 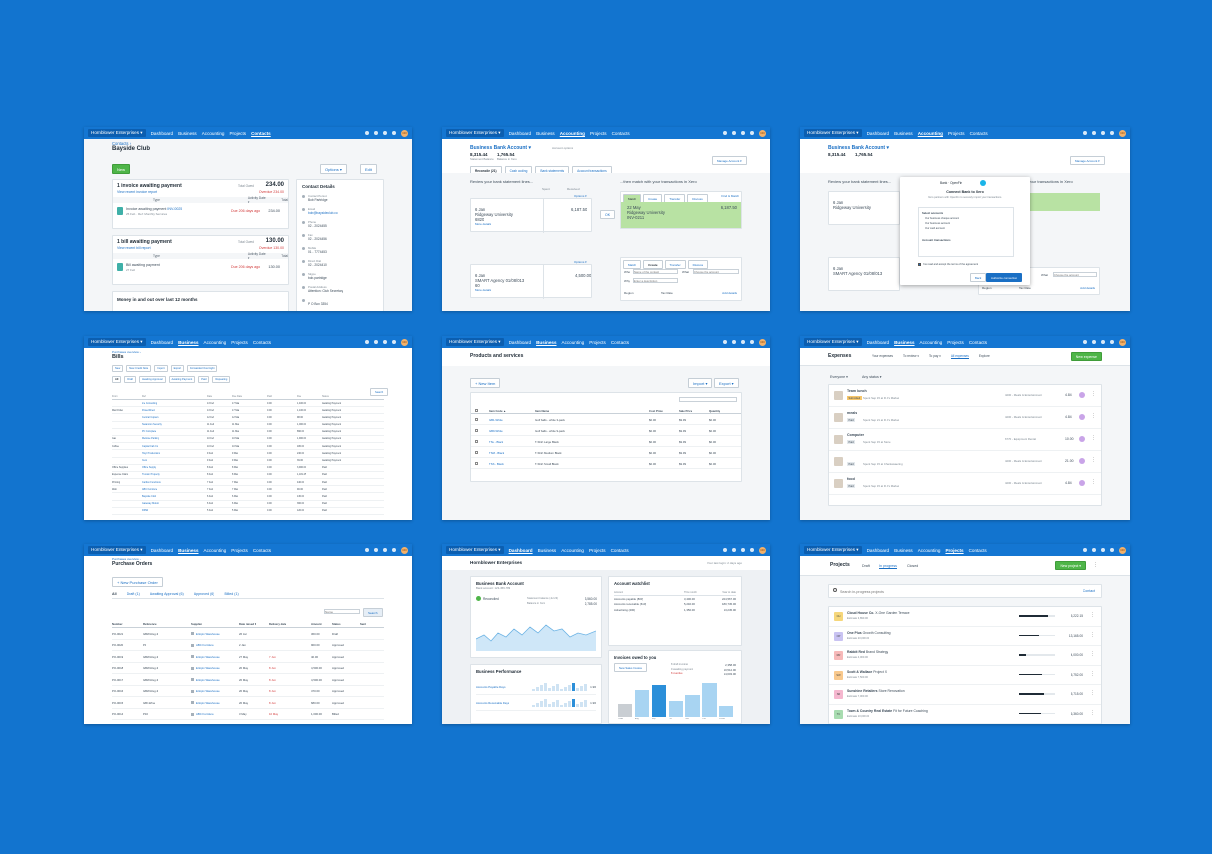 I want to click on performance-metric: Accounts Payable Days, so click(x=491, y=687).